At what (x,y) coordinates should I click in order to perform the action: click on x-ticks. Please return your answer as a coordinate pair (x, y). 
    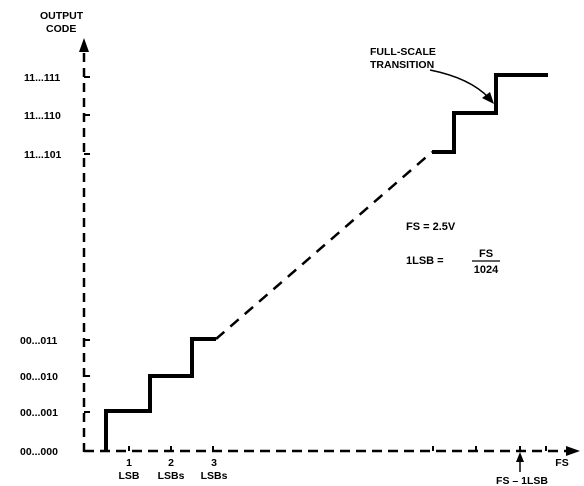
    Looking at the image, I should click on (337, 448).